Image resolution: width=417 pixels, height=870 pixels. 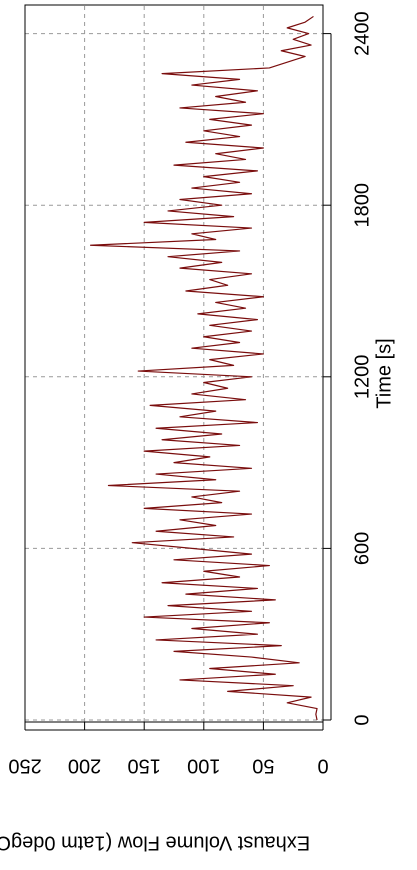 I want to click on x-tick-label: 0, so click(x=362, y=719).